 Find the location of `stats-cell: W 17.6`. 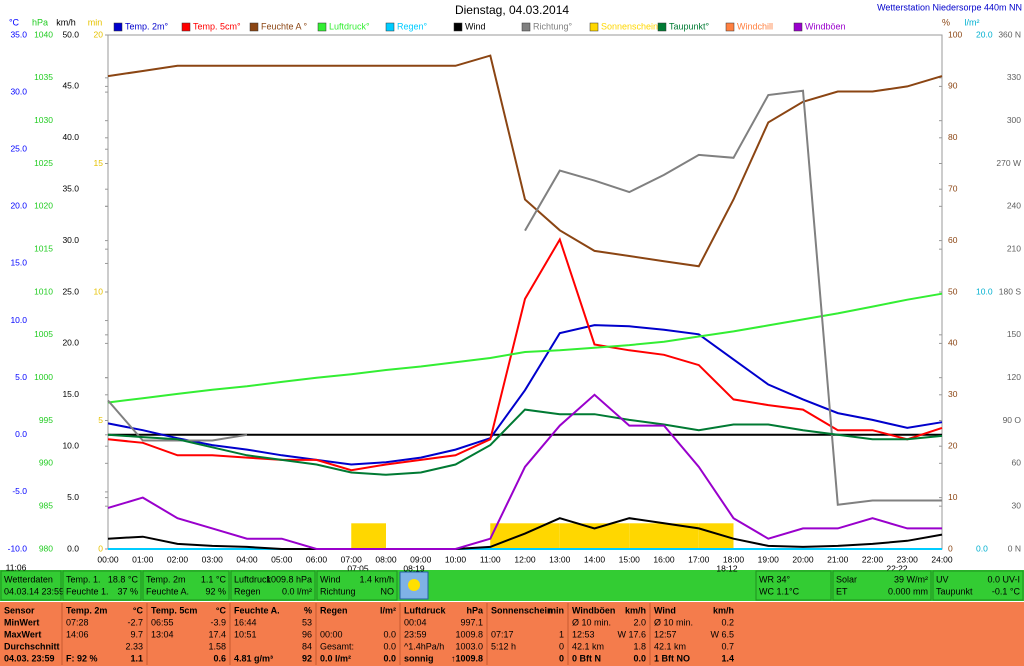

stats-cell: W 17.6 is located at coordinates (631, 634).